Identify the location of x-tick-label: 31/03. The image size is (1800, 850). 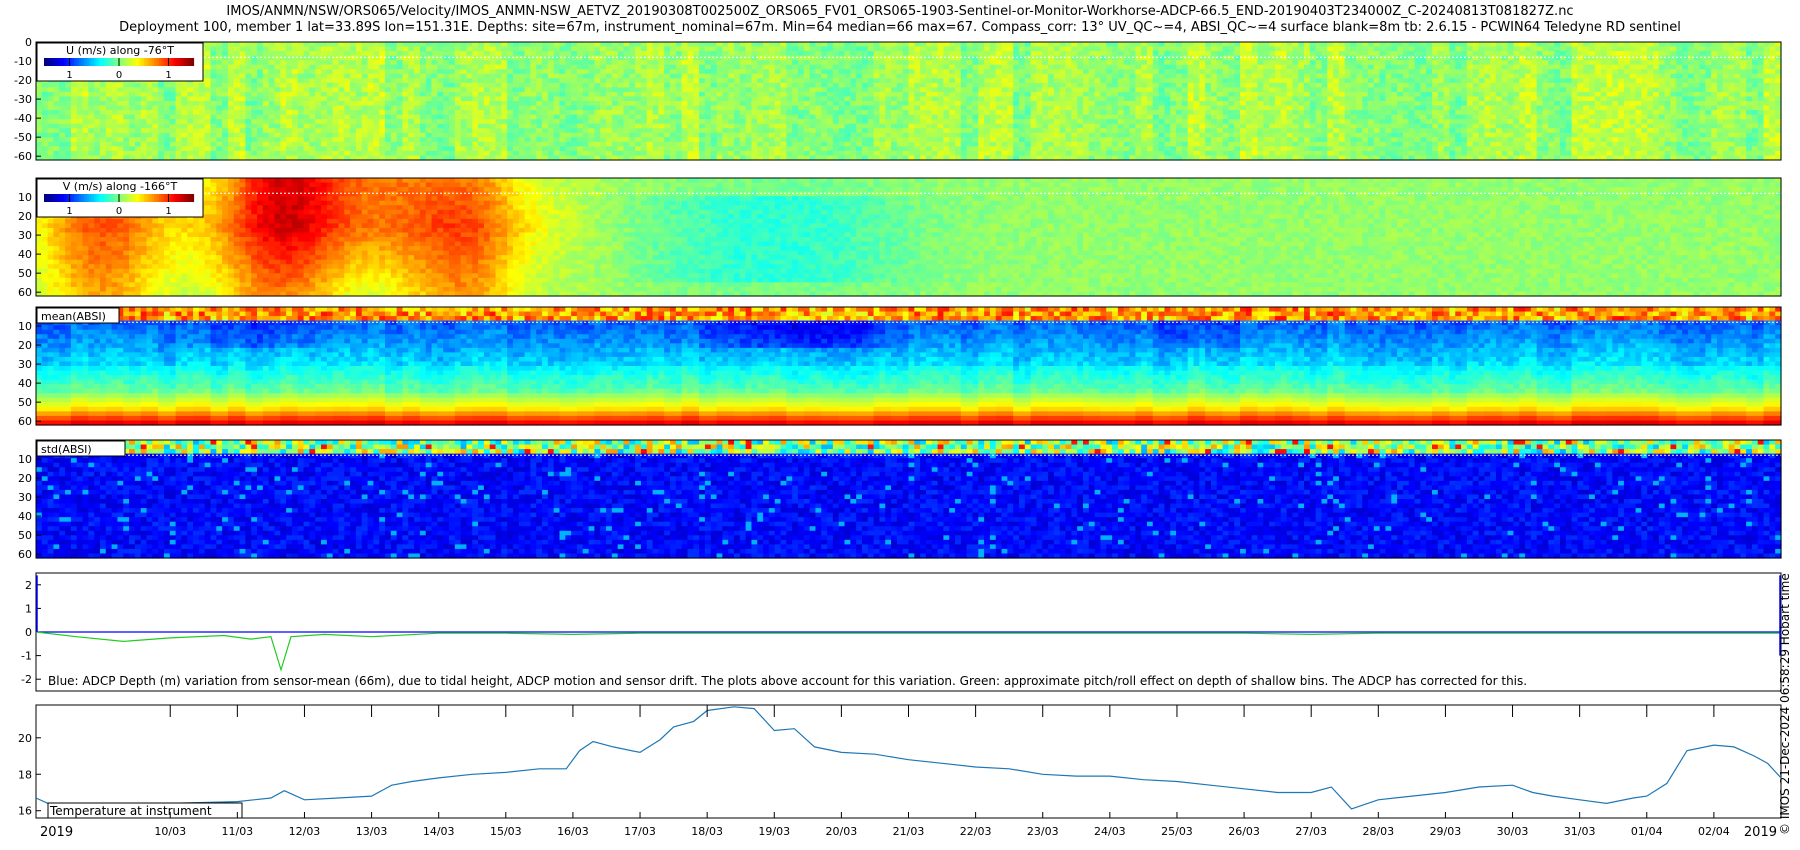
(1580, 831).